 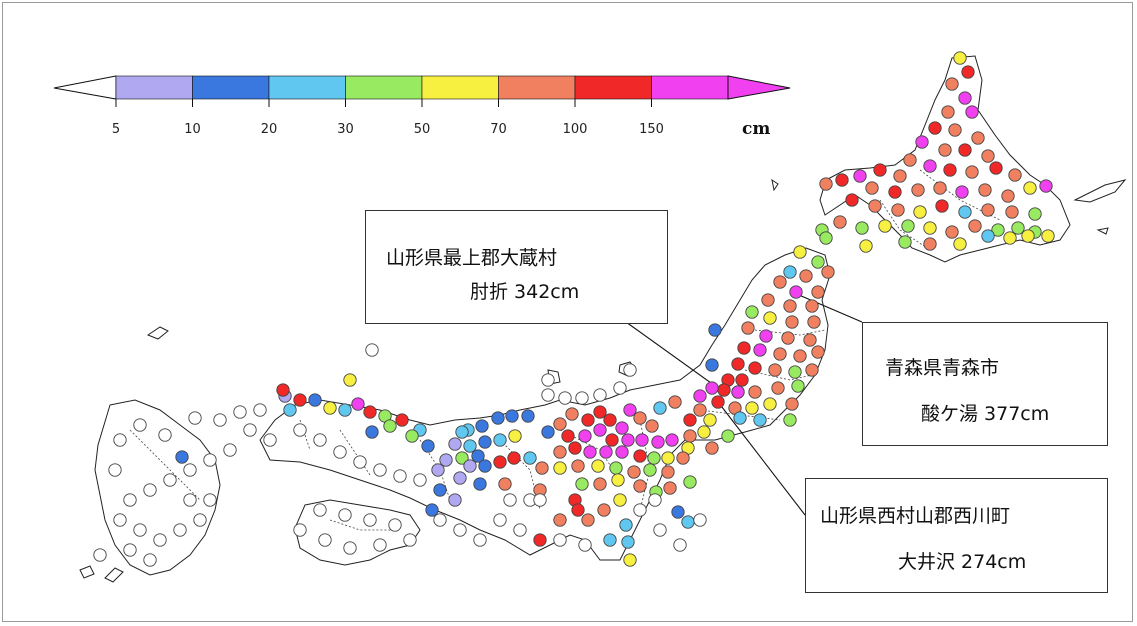 What do you see at coordinates (942, 368) in the screenshot?
I see `callout-sukayu-location: 青森県青森市` at bounding box center [942, 368].